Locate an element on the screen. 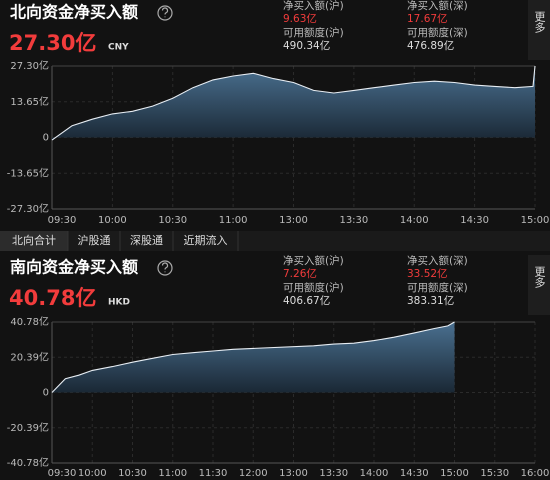  tab-bar is located at coordinates (275, 241).